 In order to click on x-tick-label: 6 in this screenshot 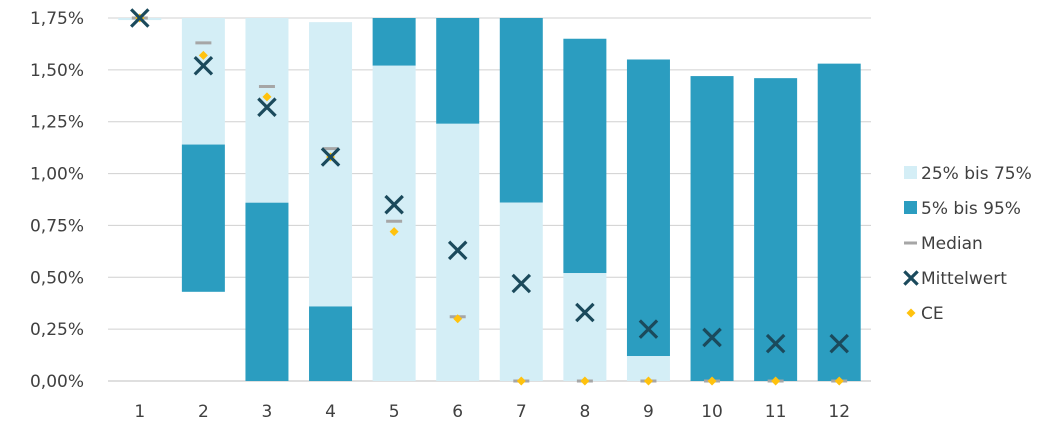, I will do `click(457, 412)`.